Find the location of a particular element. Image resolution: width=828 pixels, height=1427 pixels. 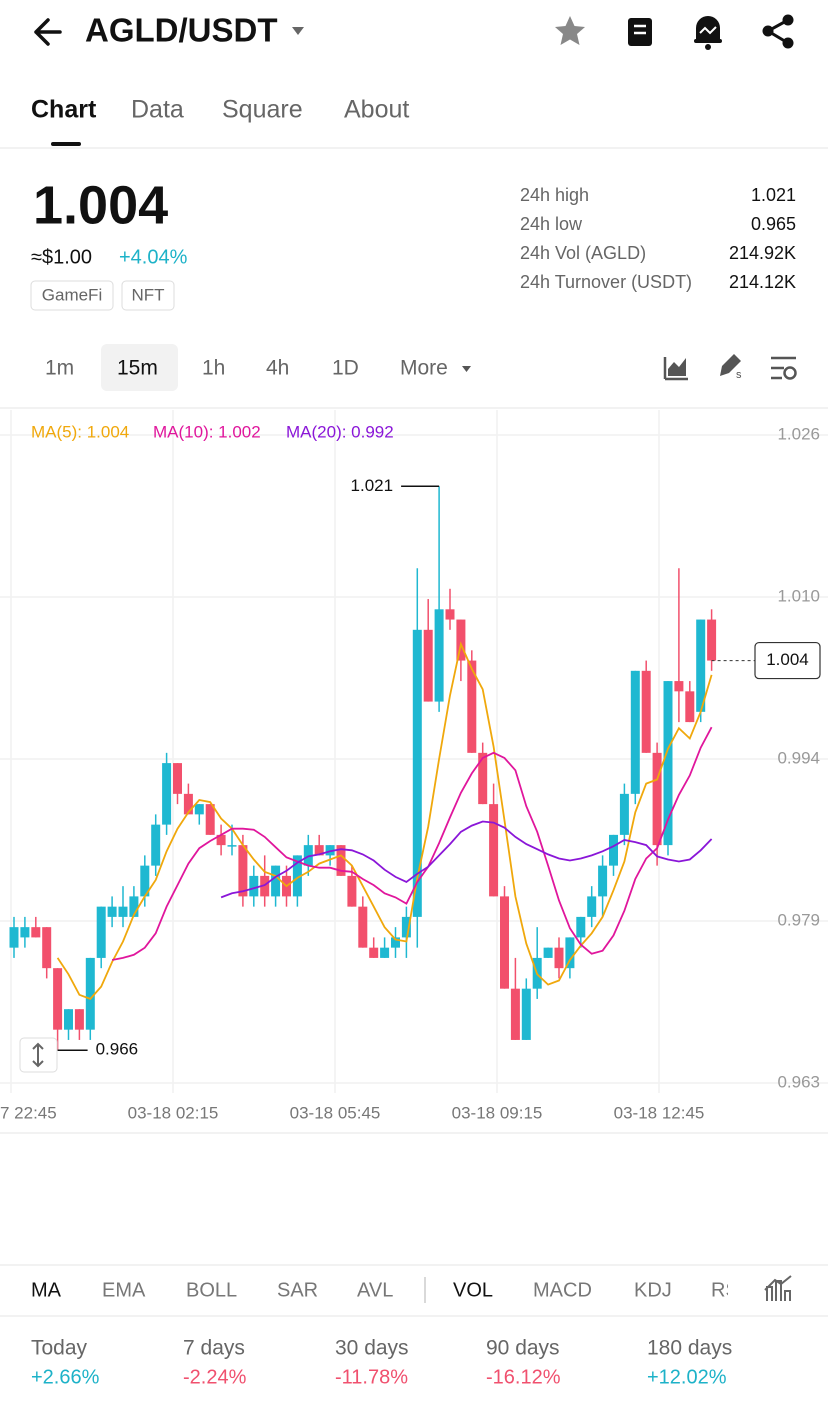

indicator-tab: MACD is located at coordinates (562, 1290).